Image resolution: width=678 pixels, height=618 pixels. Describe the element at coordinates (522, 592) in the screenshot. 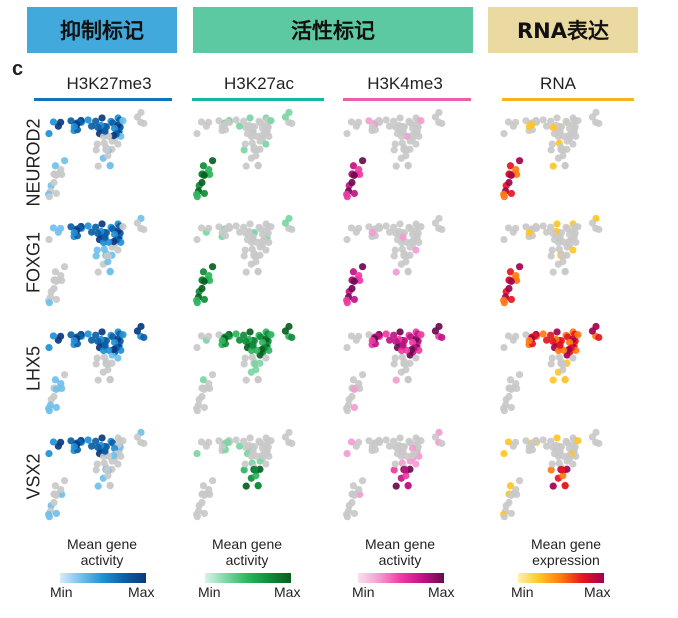

I see `legend-min-label: Min` at that location.